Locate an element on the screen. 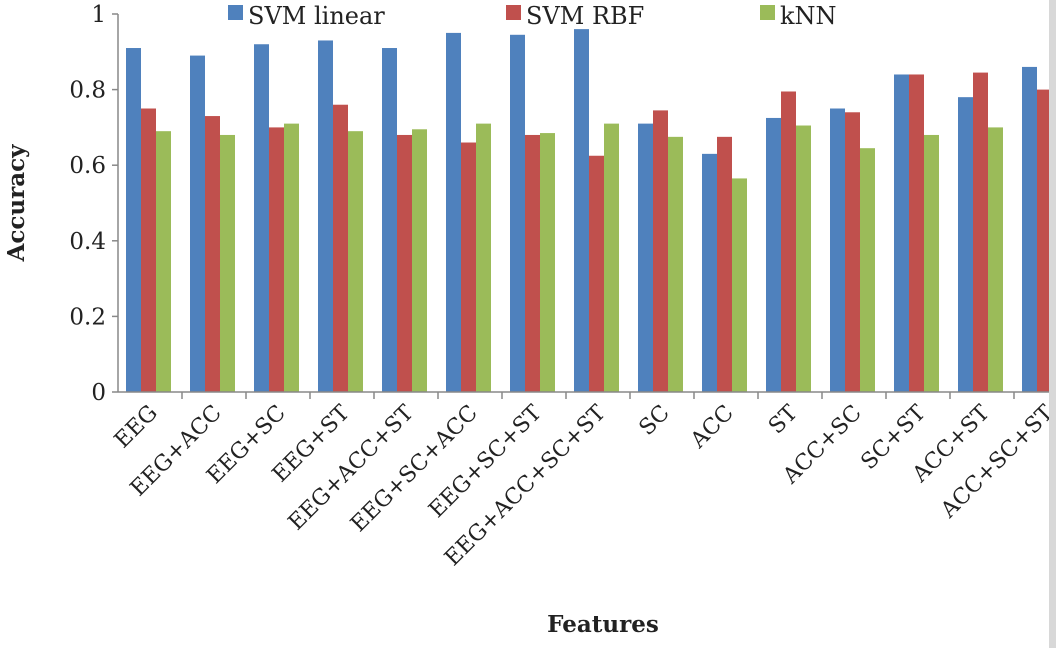  y-axis-label: Accuracy is located at coordinates (16, 203).